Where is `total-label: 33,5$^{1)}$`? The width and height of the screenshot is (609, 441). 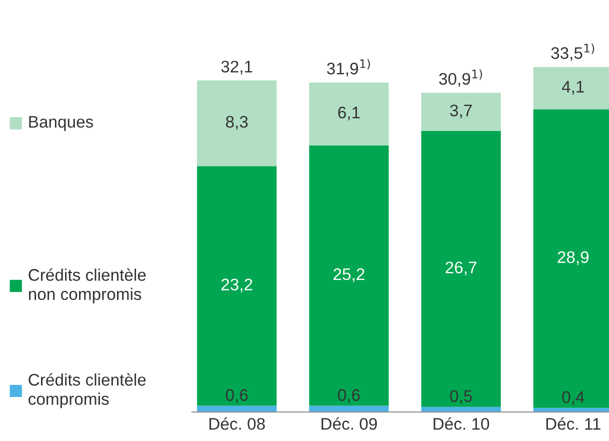
total-label: 33,5$^{1)}$ is located at coordinates (572, 52).